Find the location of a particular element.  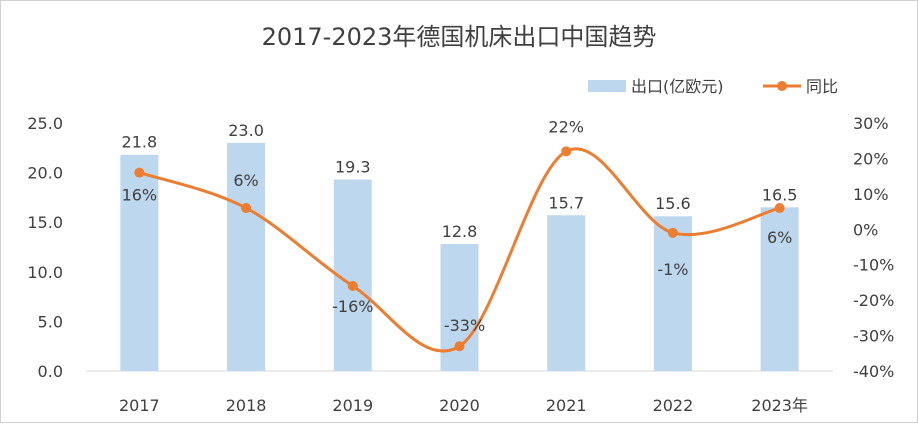

right-tick-label: -40% is located at coordinates (873, 371).